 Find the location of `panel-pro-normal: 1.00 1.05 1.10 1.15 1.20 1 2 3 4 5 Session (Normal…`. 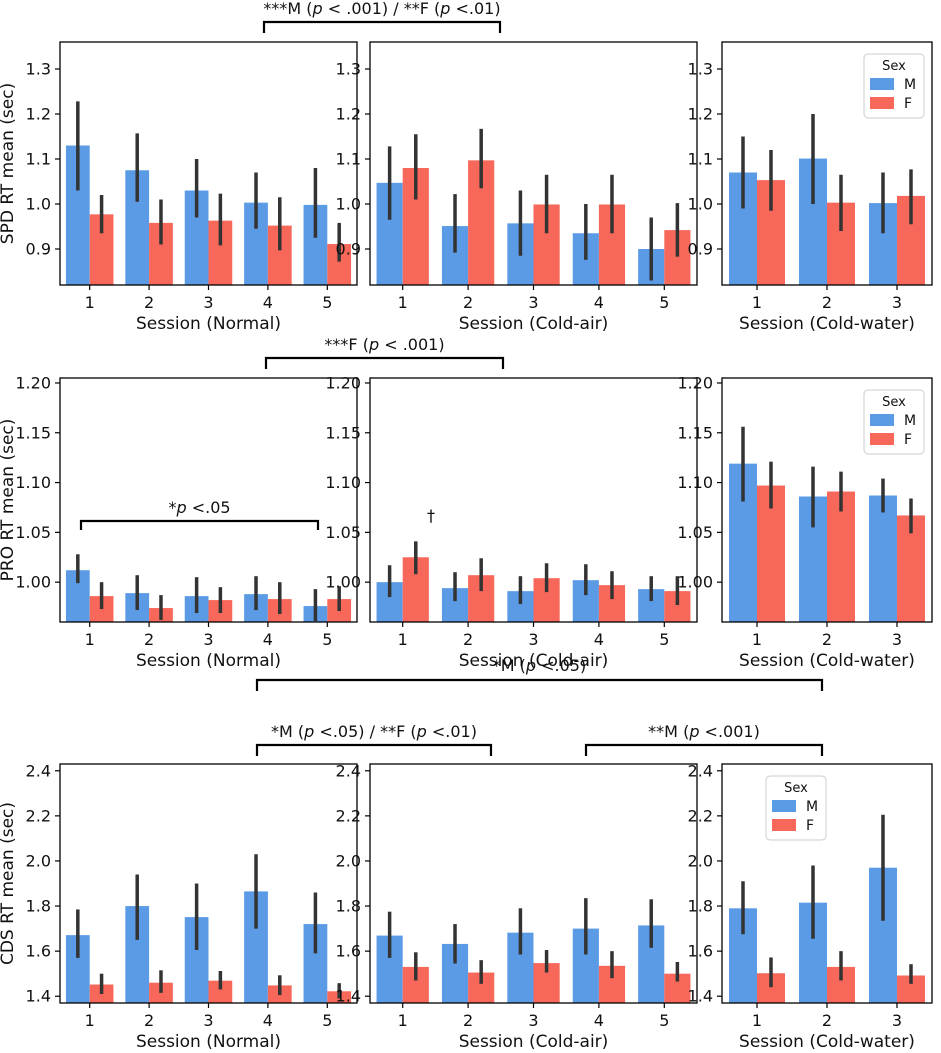

panel-pro-normal: 1.00 1.05 1.10 1.15 1.20 1 2 3 4 5 Session (Normal… is located at coordinates (179, 522).